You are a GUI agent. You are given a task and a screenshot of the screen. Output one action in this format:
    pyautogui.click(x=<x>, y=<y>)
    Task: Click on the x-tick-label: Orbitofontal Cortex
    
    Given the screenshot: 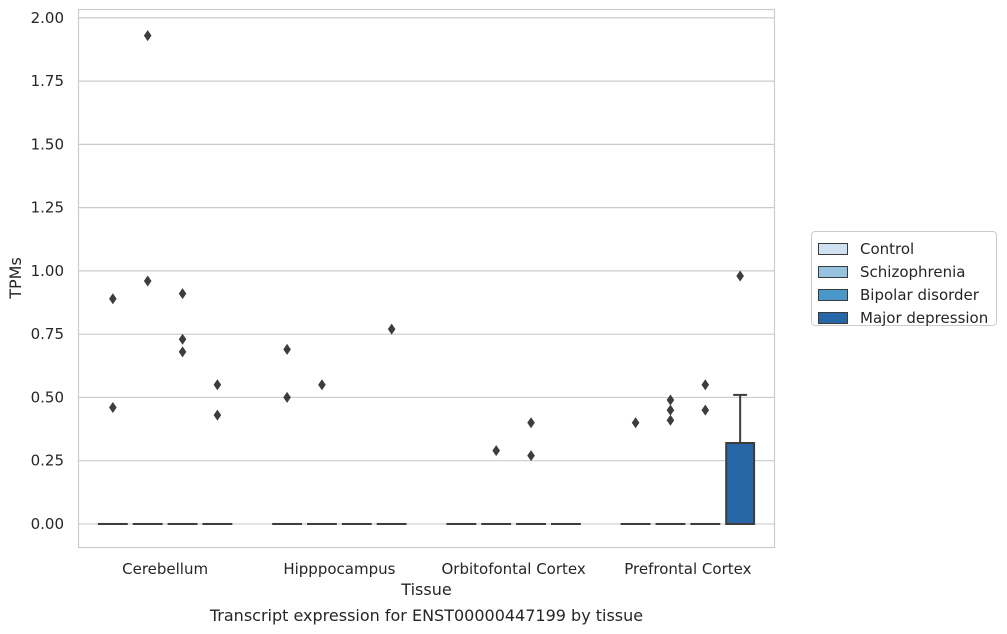 What is the action you would take?
    pyautogui.click(x=514, y=569)
    